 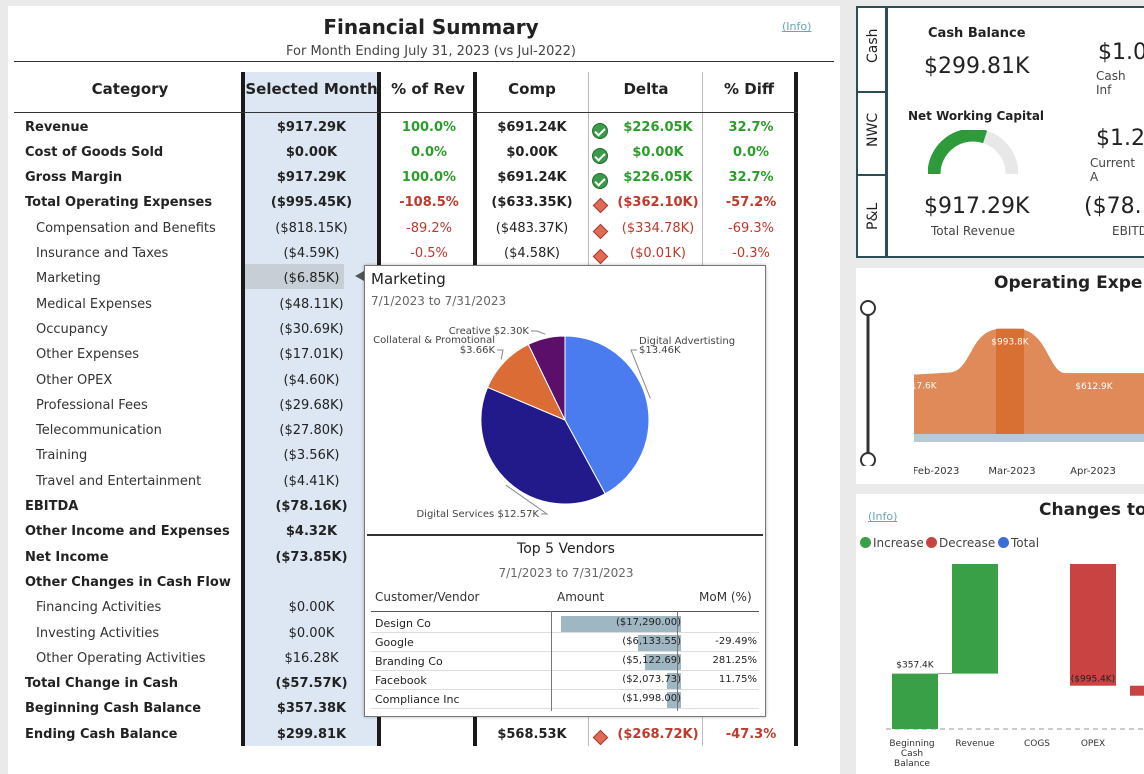 I want to click on row-selected-month: $357.38K, so click(x=311, y=708).